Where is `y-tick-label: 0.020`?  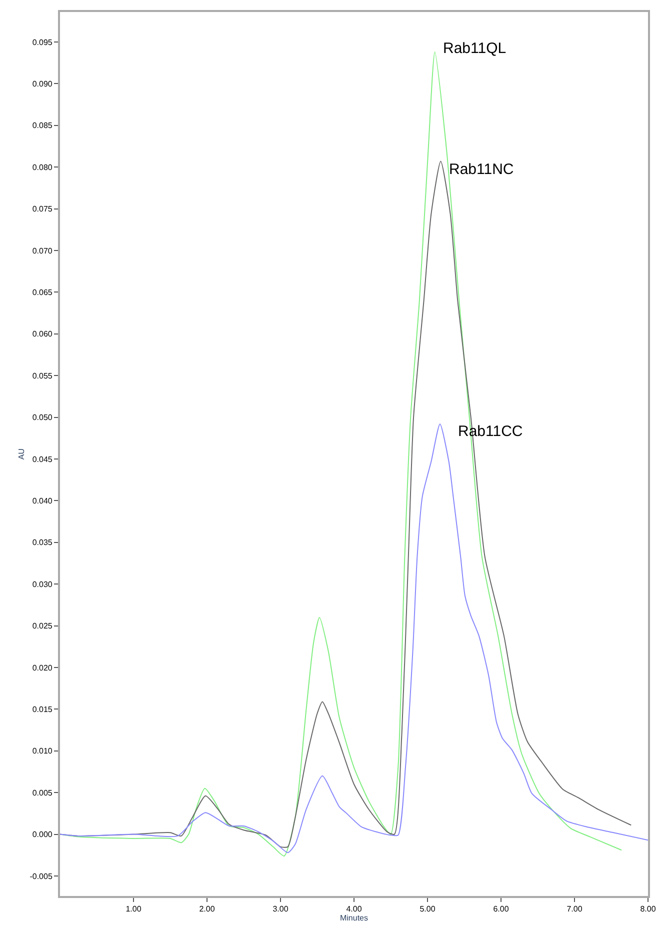
y-tick-label: 0.020 is located at coordinates (42, 667).